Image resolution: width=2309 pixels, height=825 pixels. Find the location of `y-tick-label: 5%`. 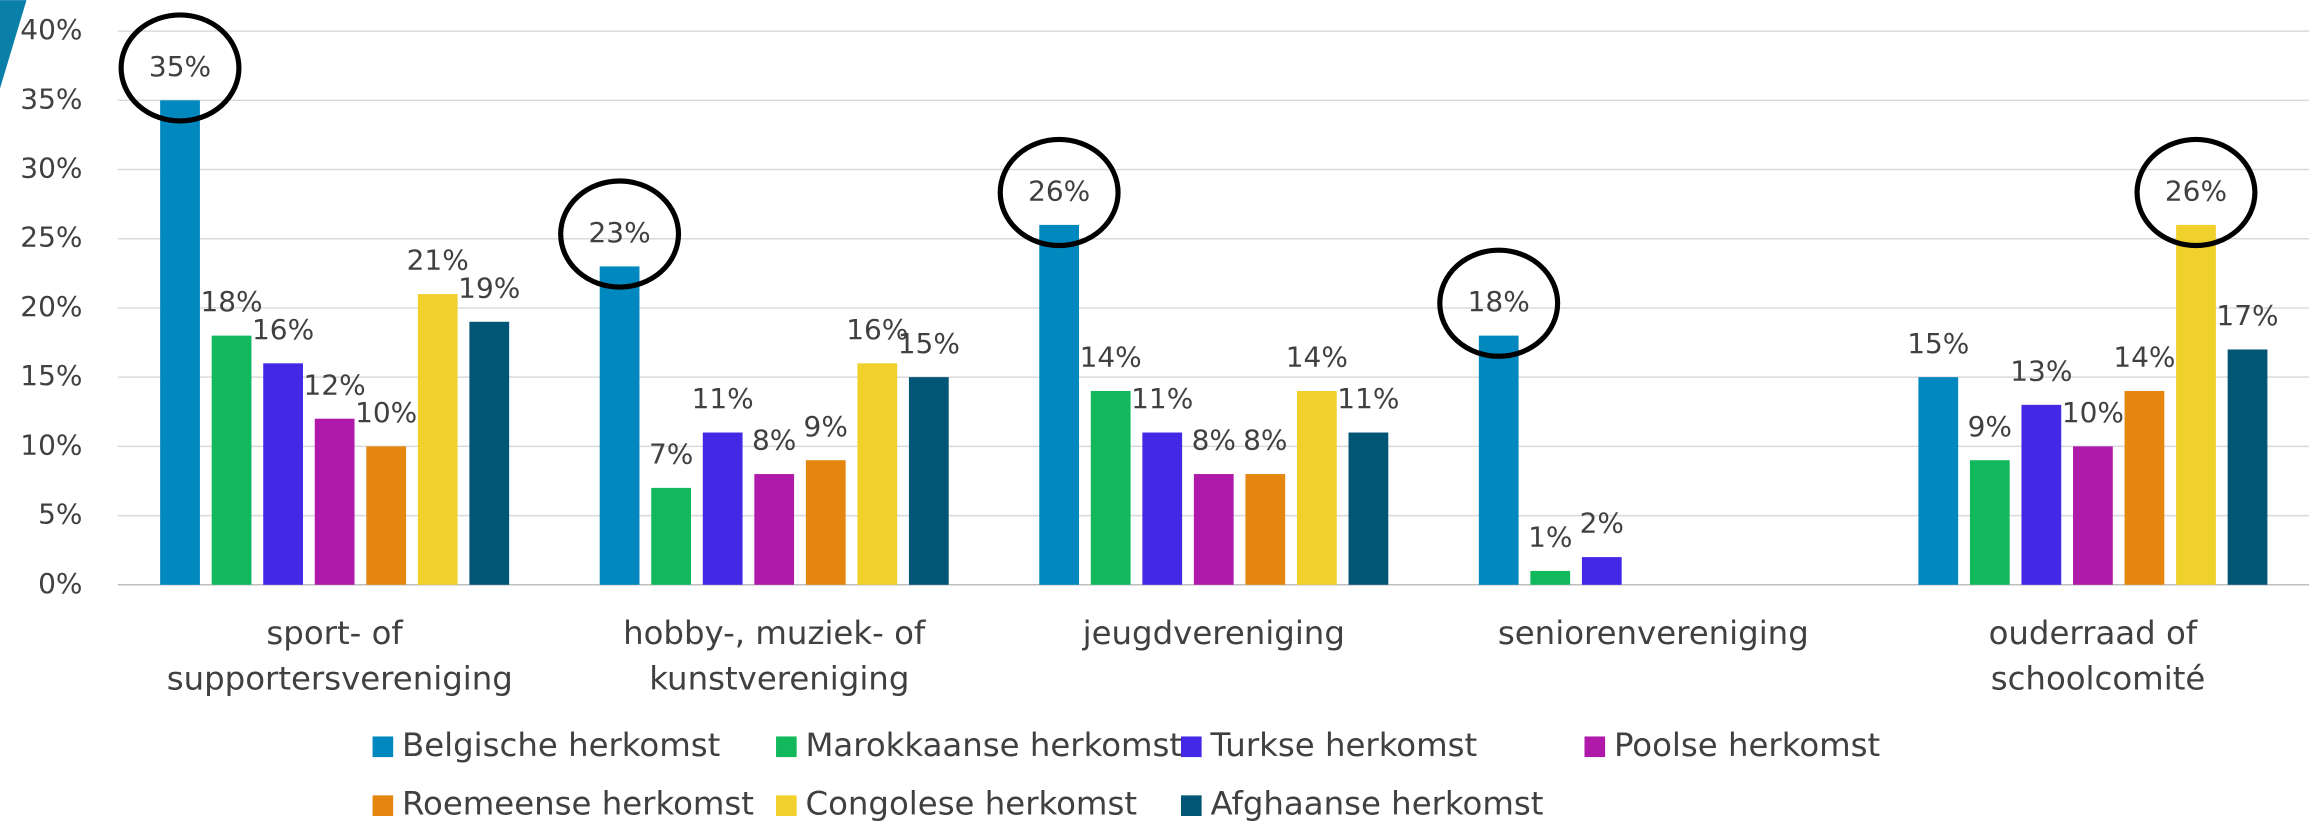

y-tick-label: 5% is located at coordinates (60, 514).